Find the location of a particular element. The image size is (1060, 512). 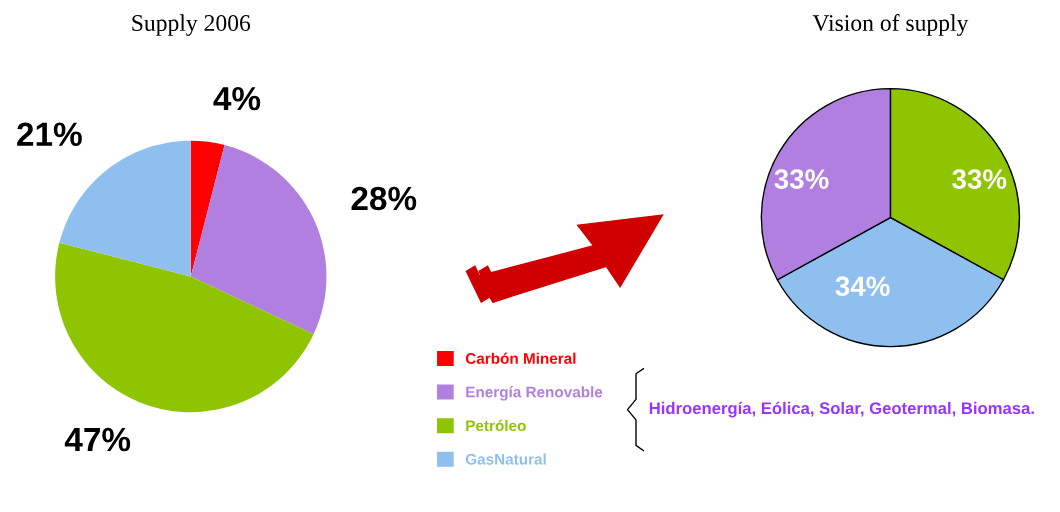

legend-label: GasNatural is located at coordinates (505, 459).